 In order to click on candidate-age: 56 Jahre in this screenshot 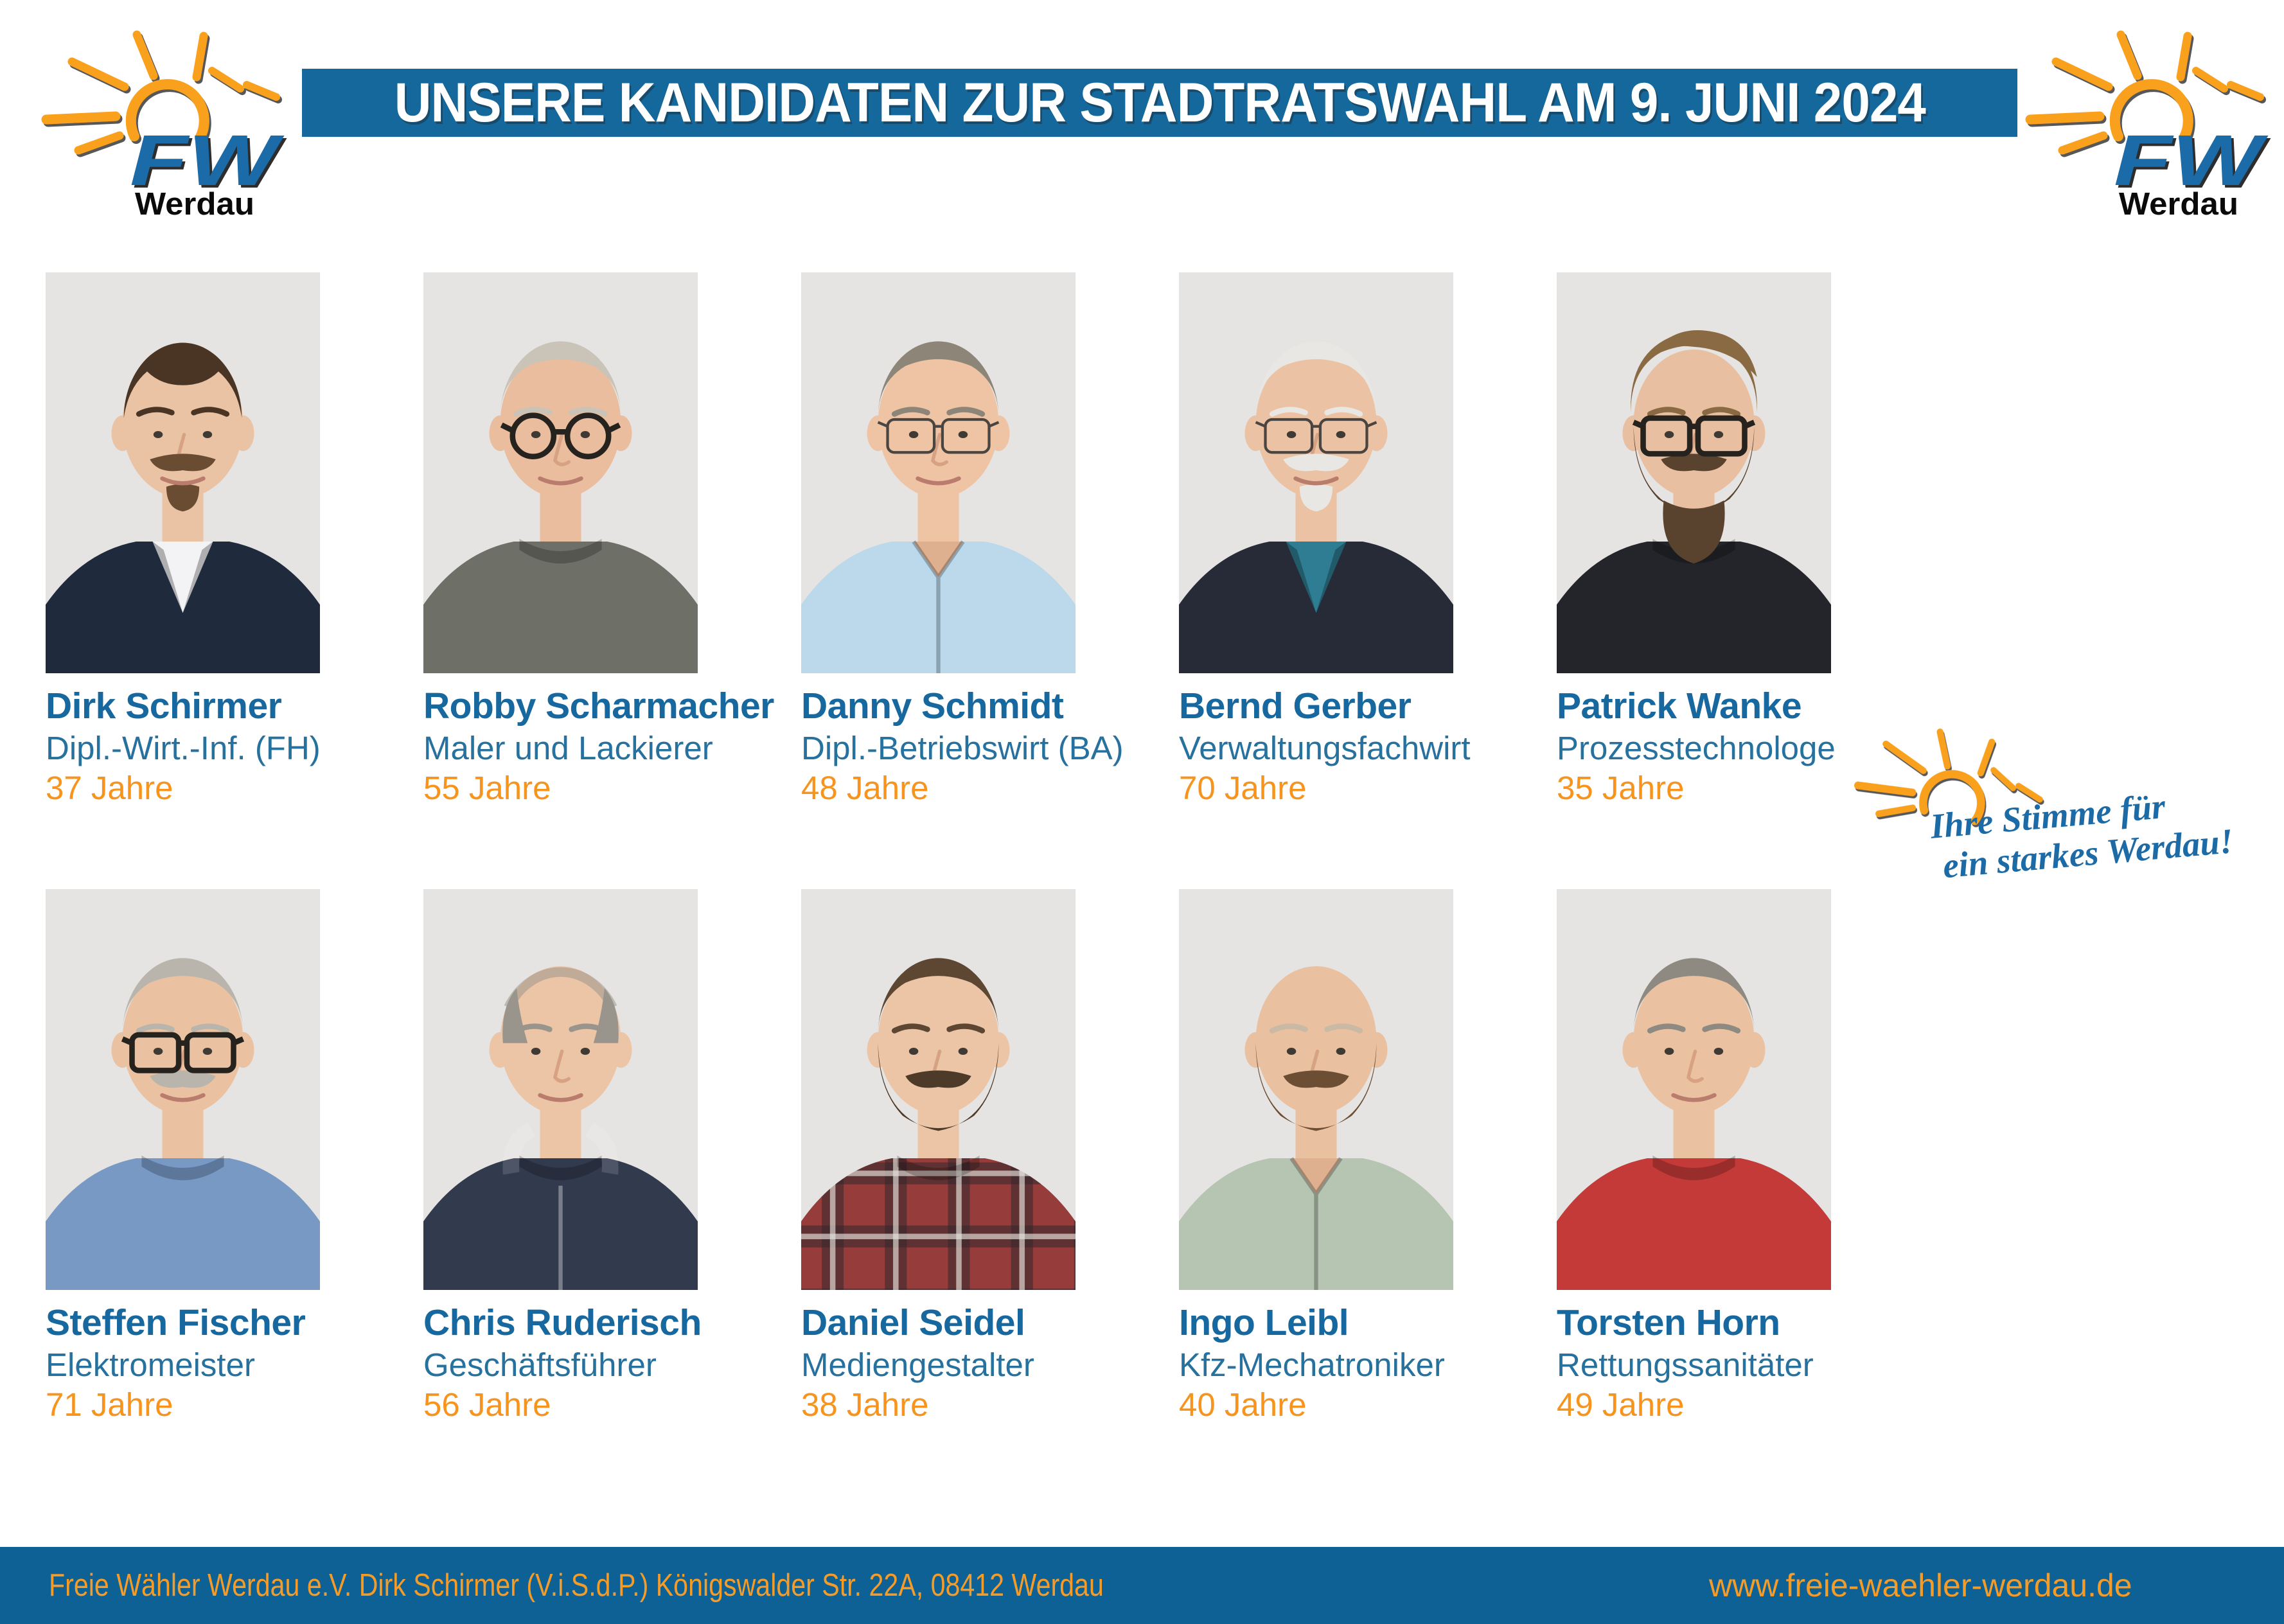, I will do `click(487, 1405)`.